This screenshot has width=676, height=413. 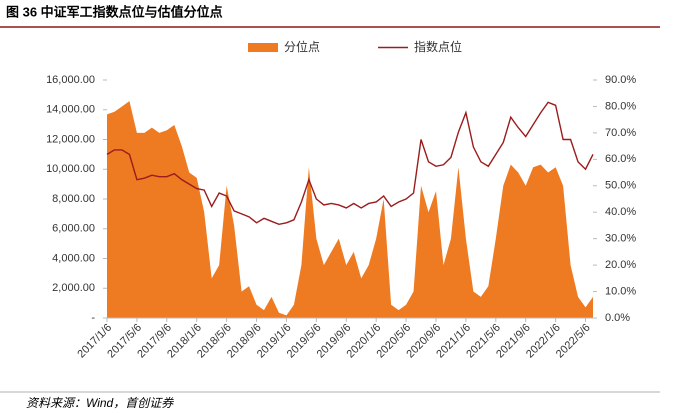 I want to click on y-tick-label: 14,000.00, so click(x=70, y=110).